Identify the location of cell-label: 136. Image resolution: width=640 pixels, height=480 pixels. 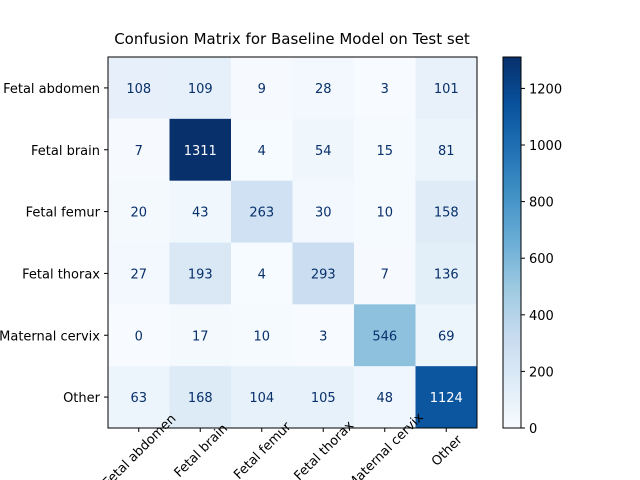
(446, 274).